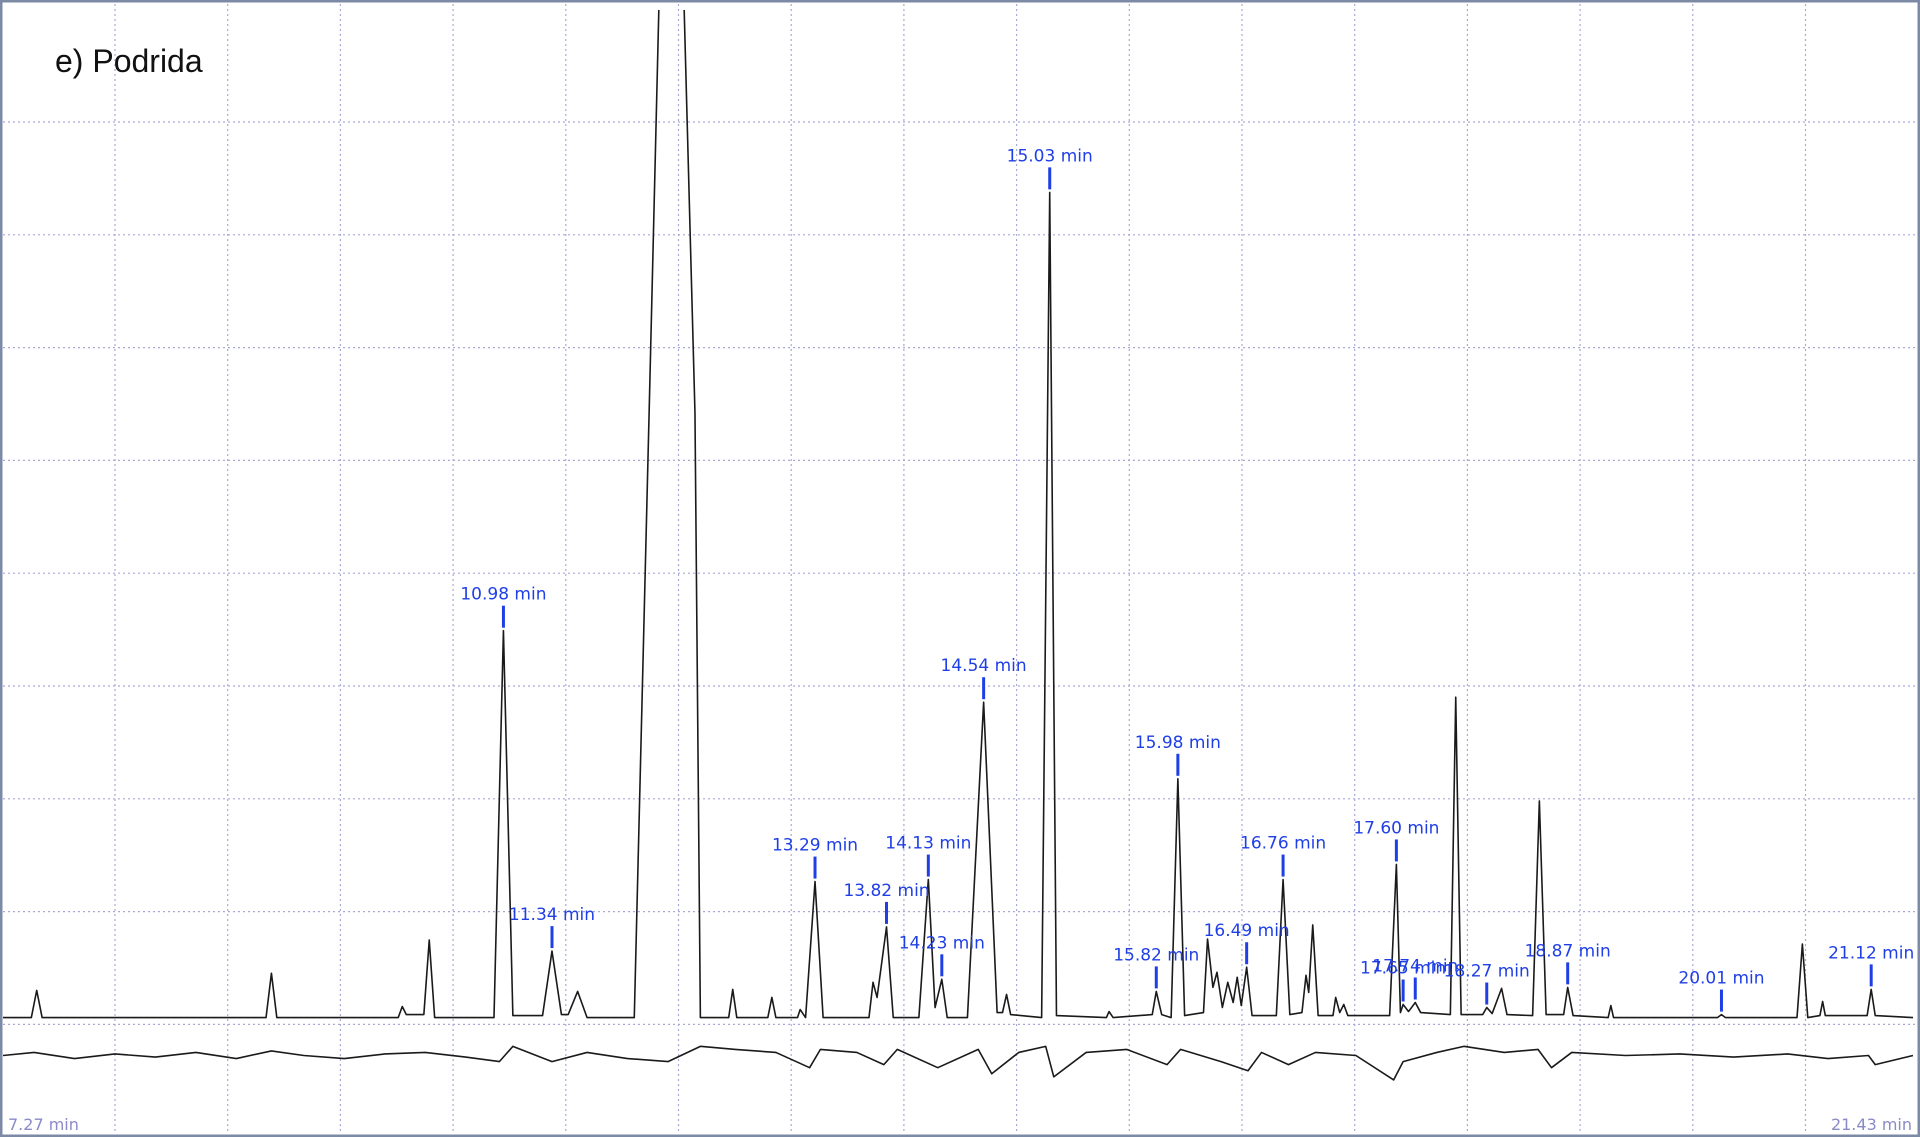 The width and height of the screenshot is (1920, 1137). I want to click on peak-label: 14.13 min, so click(928, 844).